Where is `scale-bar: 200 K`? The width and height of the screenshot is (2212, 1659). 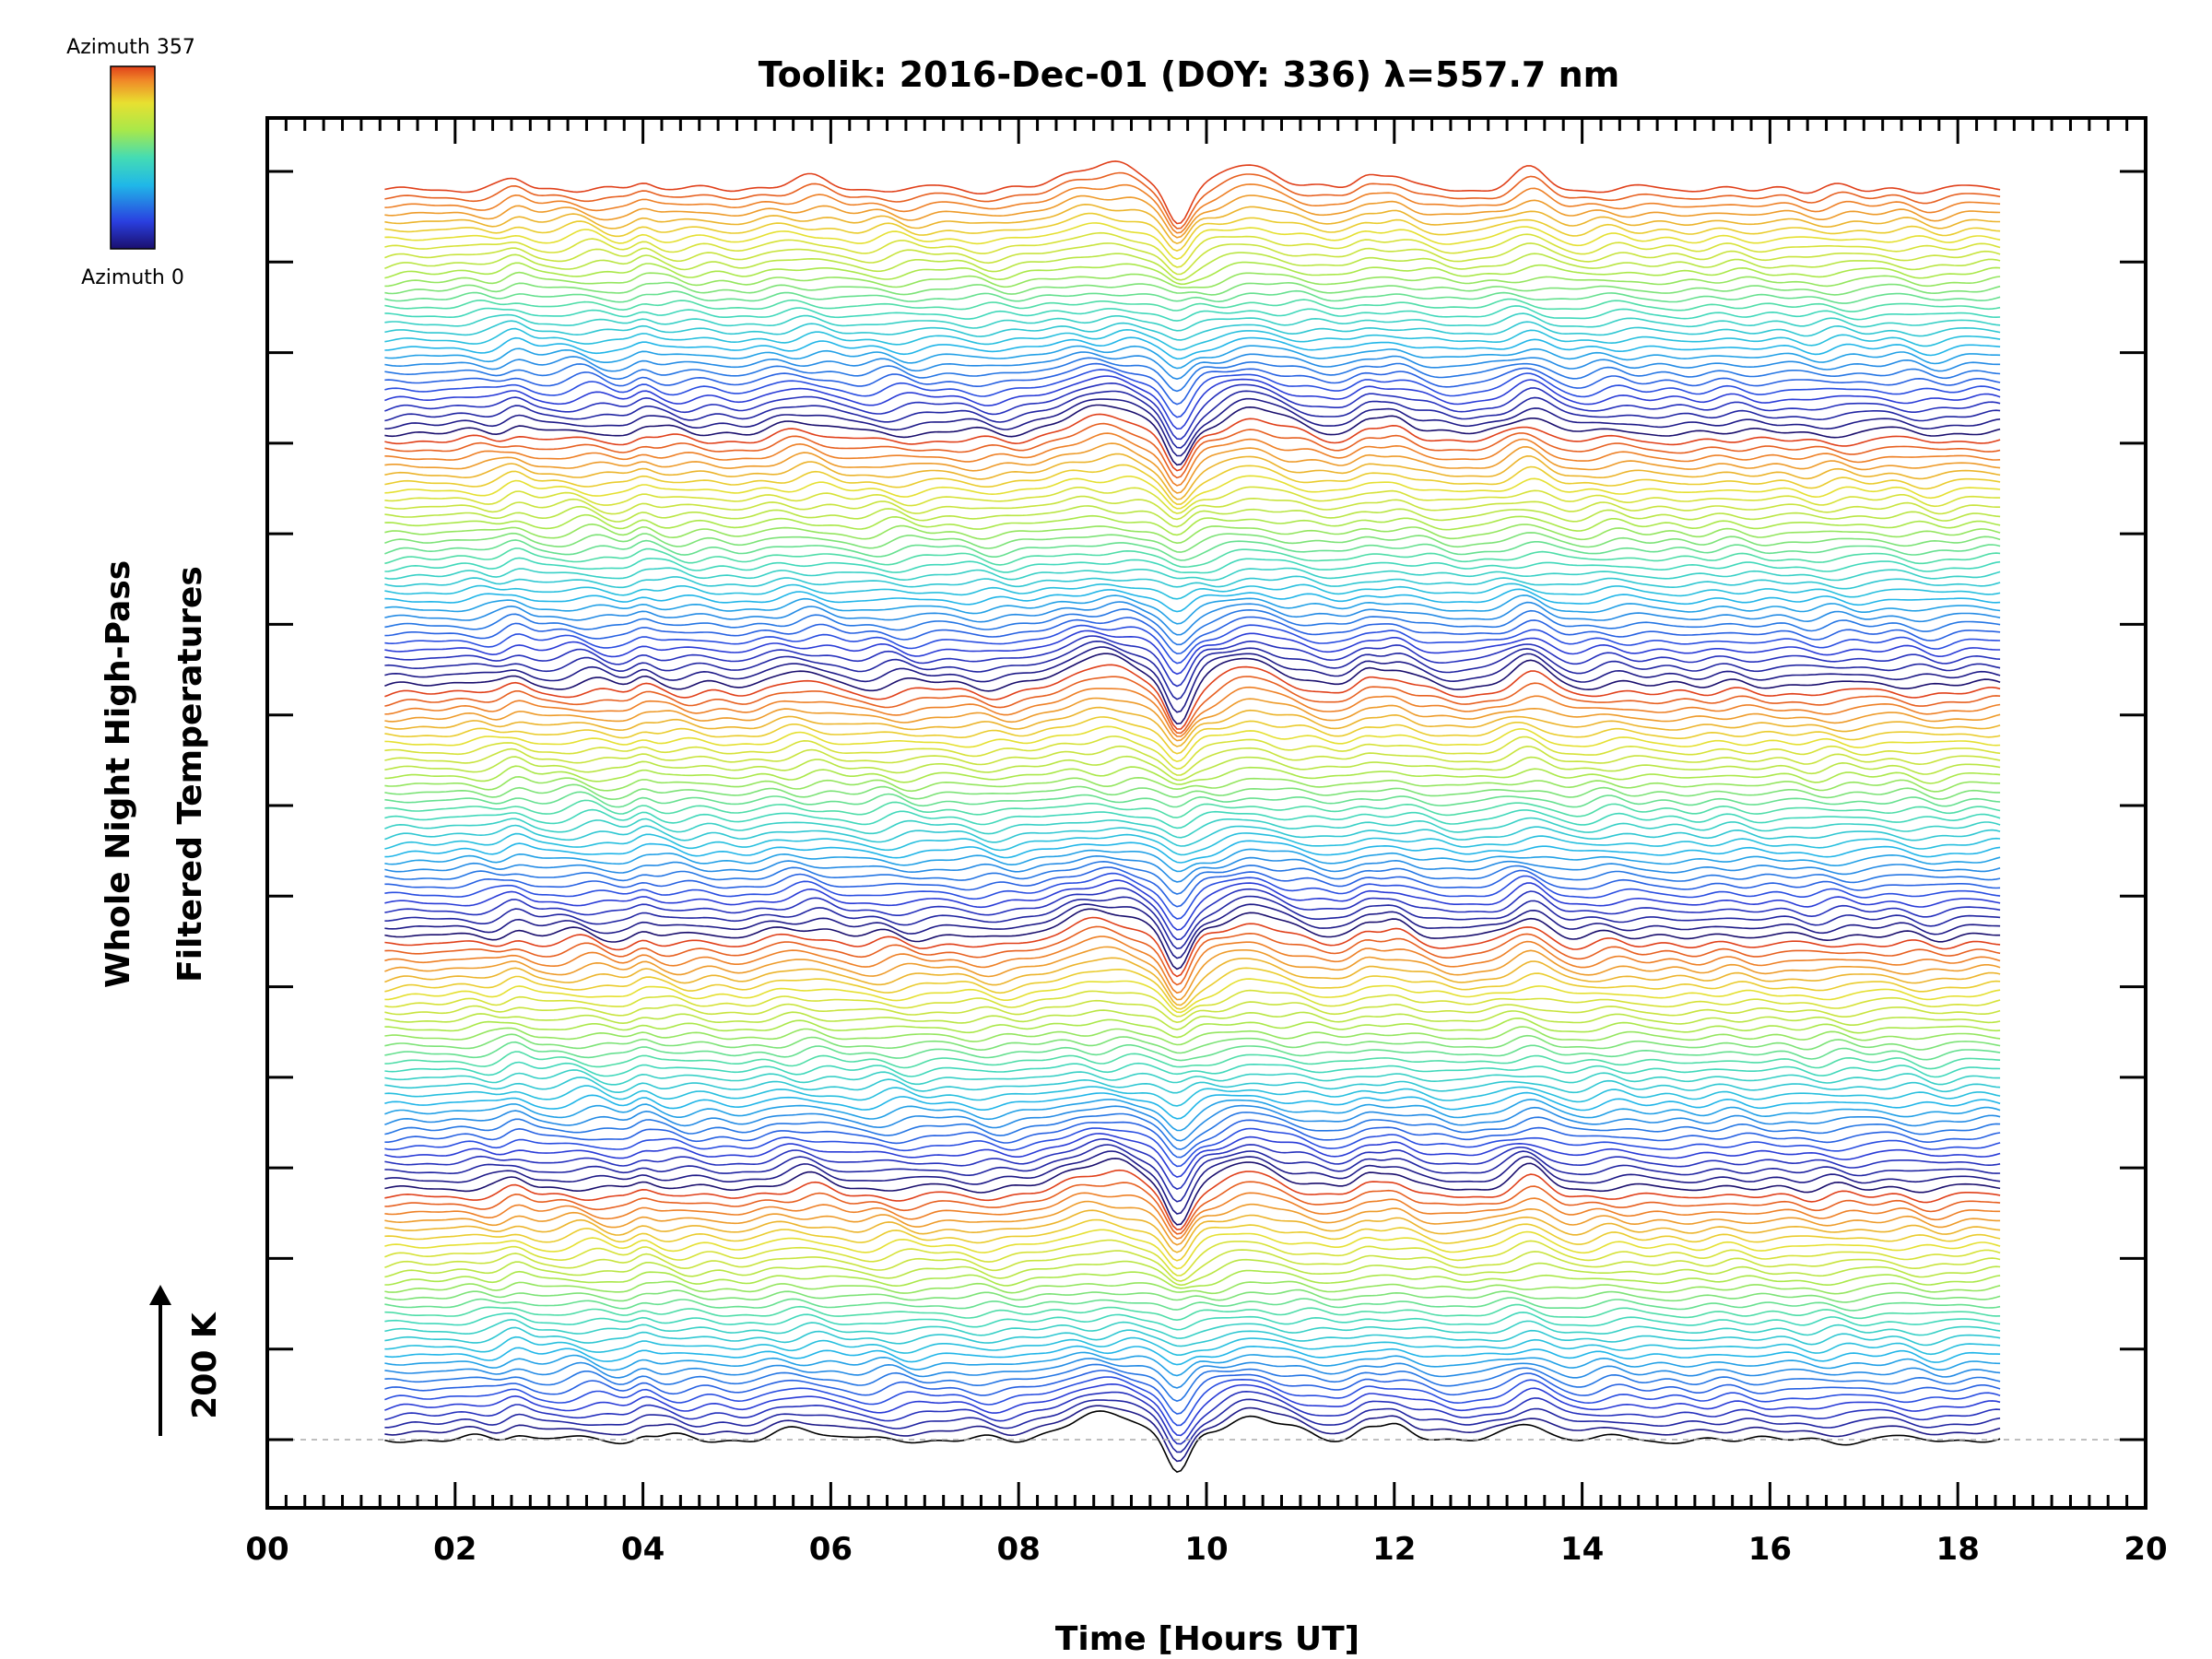
scale-bar: 200 K is located at coordinates (186, 1360).